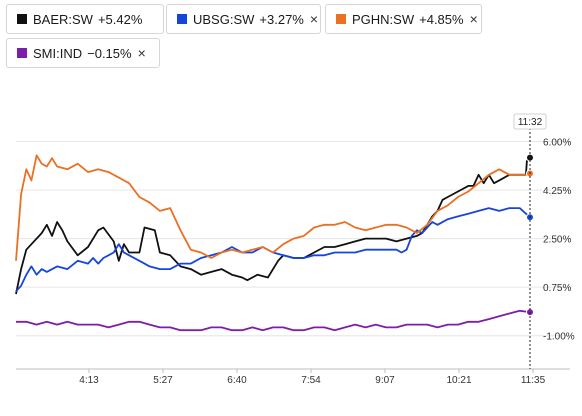  Describe the element at coordinates (224, 19) in the screenshot. I see `ubsg-ticker: UBSG:SW` at that location.